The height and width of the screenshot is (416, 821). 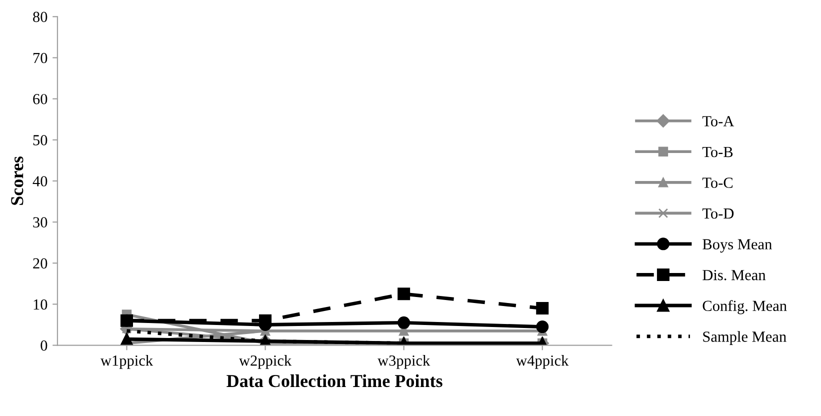 I want to click on legend-label: Dis. Mean, so click(x=734, y=275).